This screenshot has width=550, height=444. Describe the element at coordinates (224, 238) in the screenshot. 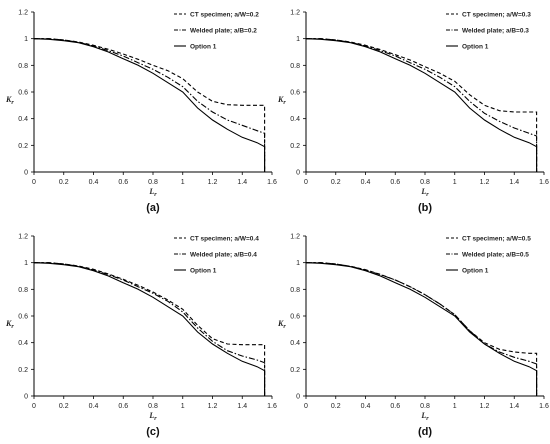

I see `legend-entry: CT specimen; a/W=0.4` at that location.